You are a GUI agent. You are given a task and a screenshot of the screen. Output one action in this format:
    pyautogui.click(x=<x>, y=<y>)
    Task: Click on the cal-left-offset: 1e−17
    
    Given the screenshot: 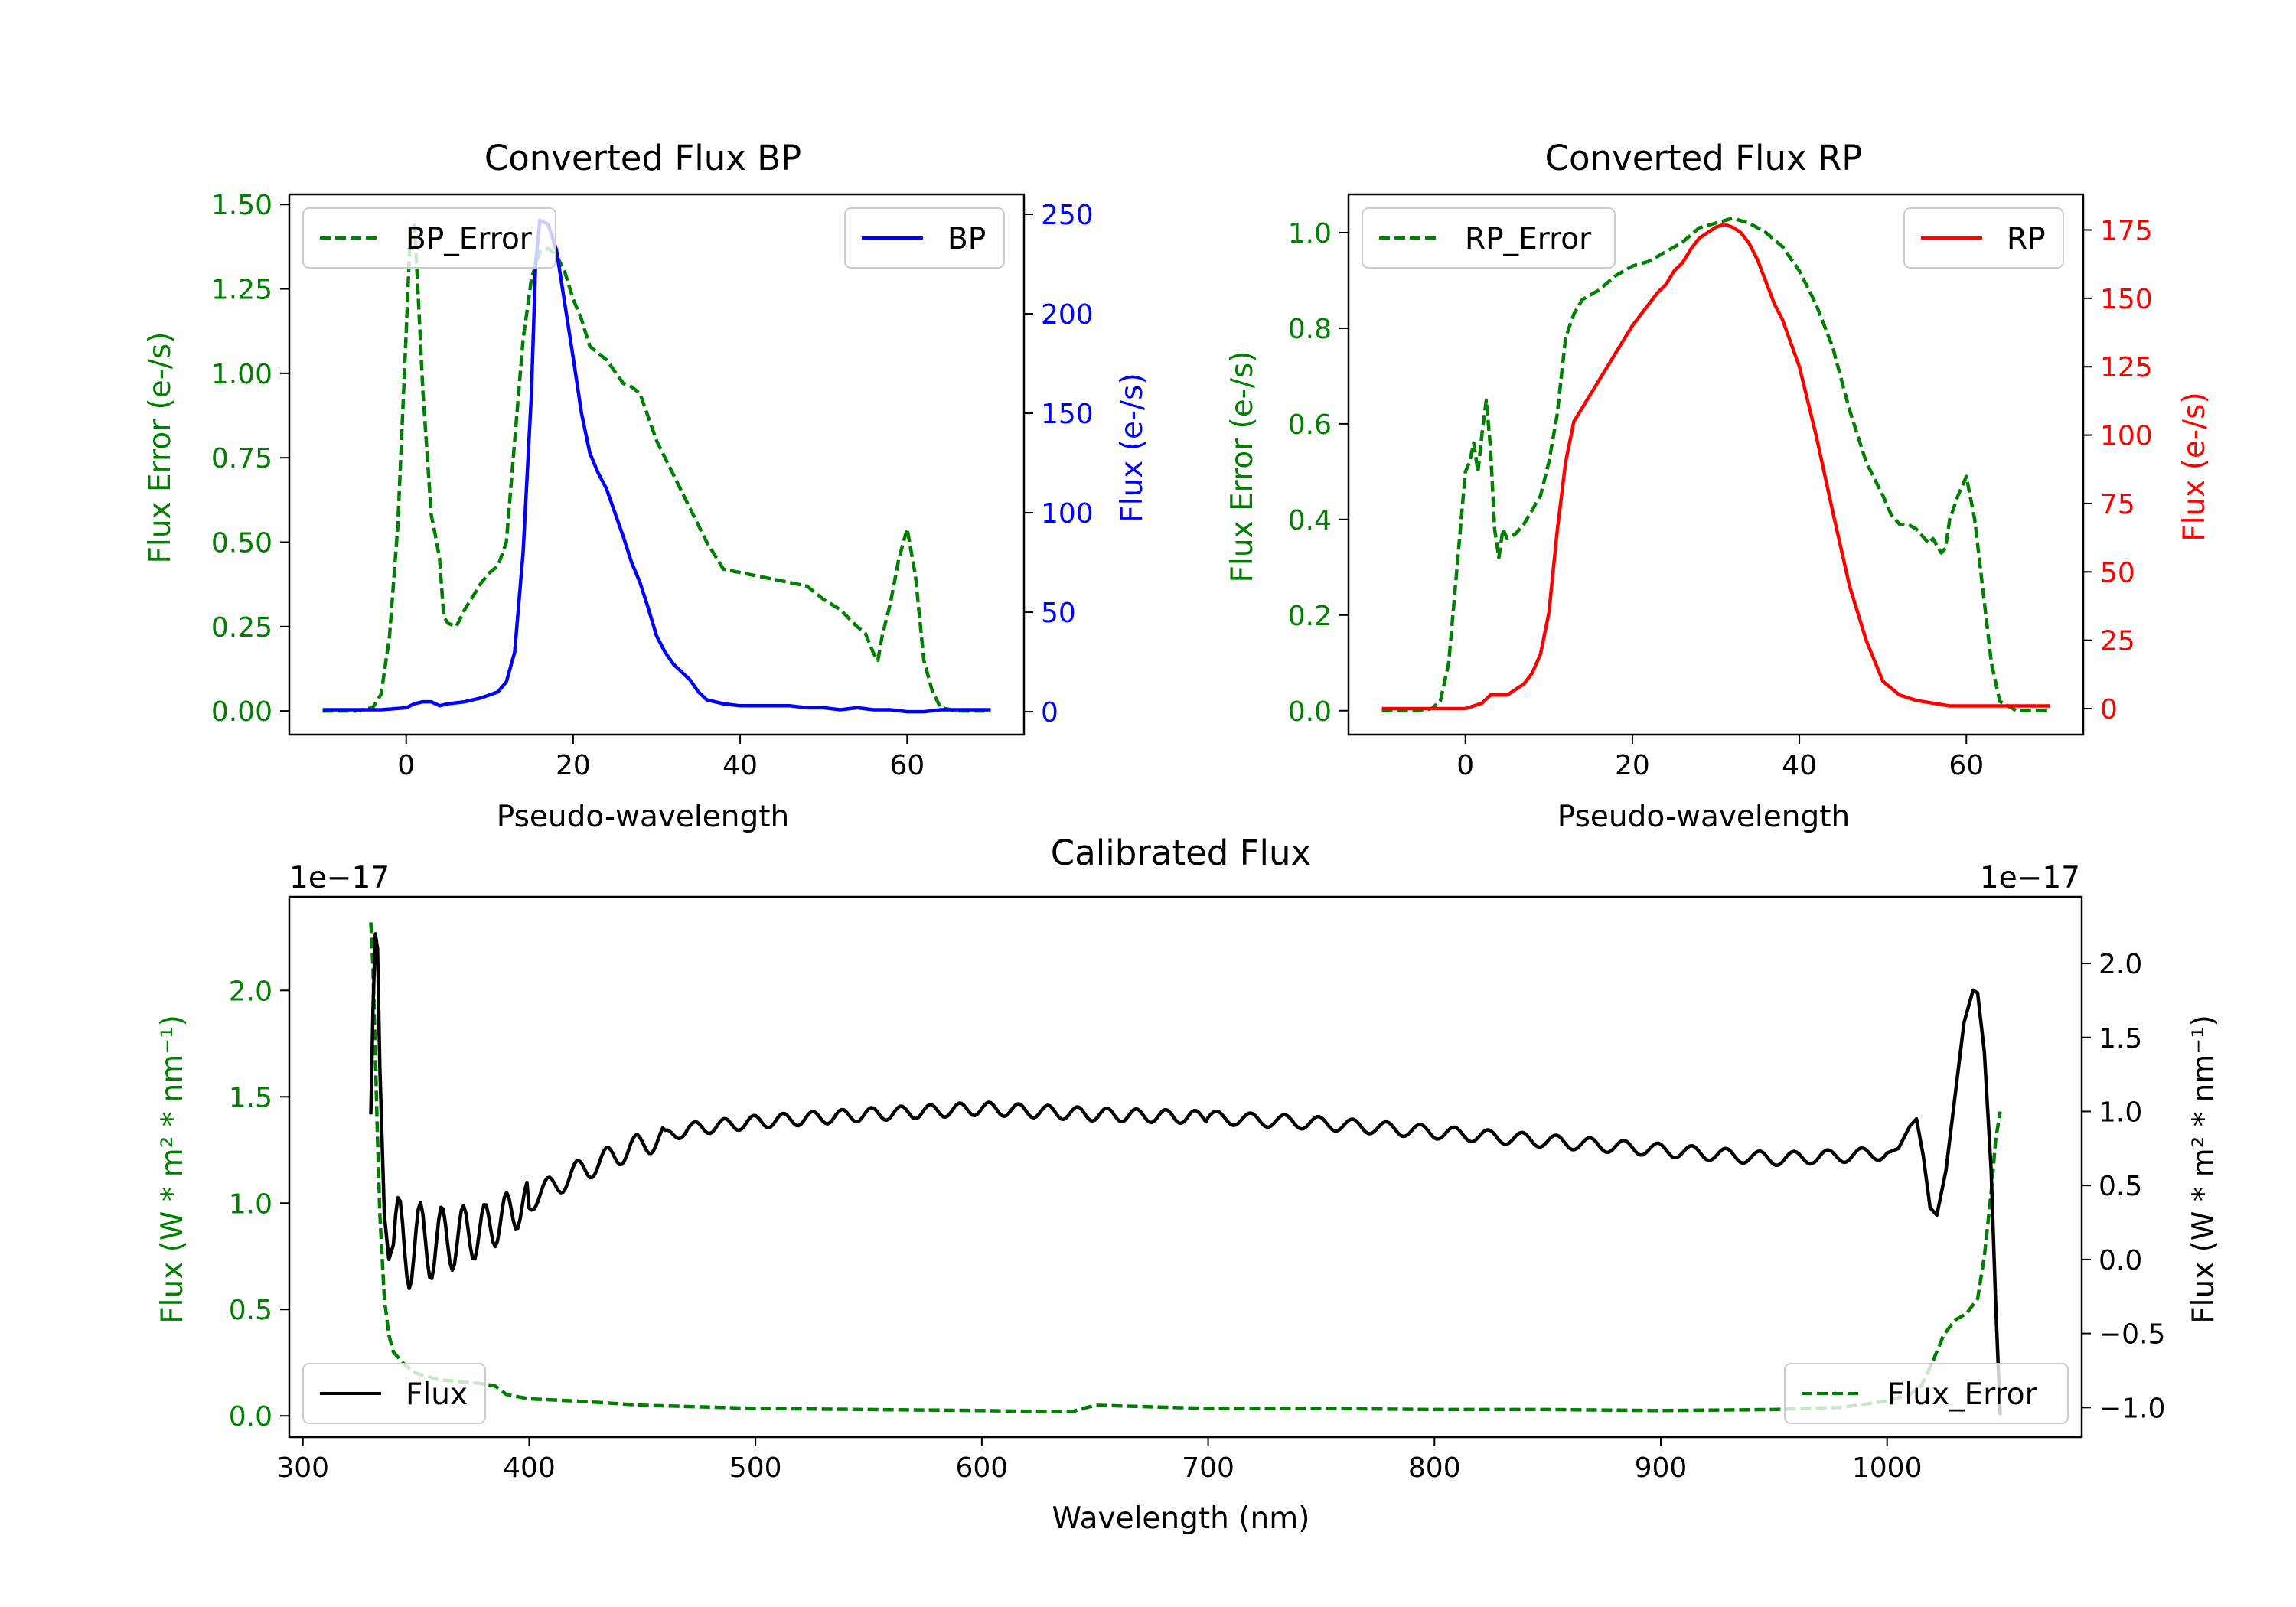 What is the action you would take?
    pyautogui.click(x=339, y=878)
    